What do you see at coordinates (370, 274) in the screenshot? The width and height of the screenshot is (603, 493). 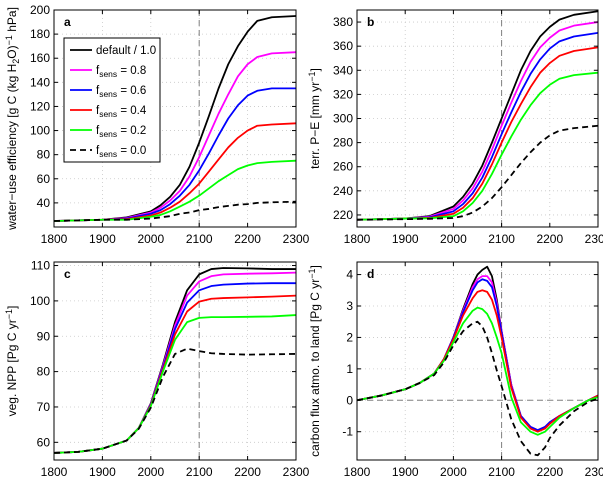 I see `panel-label: d` at bounding box center [370, 274].